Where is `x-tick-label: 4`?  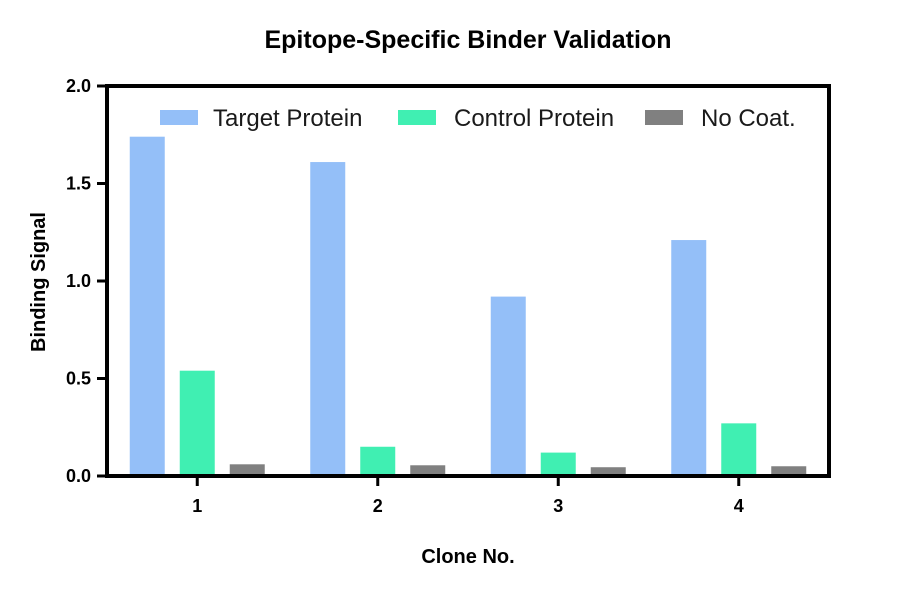
x-tick-label: 4 is located at coordinates (739, 506).